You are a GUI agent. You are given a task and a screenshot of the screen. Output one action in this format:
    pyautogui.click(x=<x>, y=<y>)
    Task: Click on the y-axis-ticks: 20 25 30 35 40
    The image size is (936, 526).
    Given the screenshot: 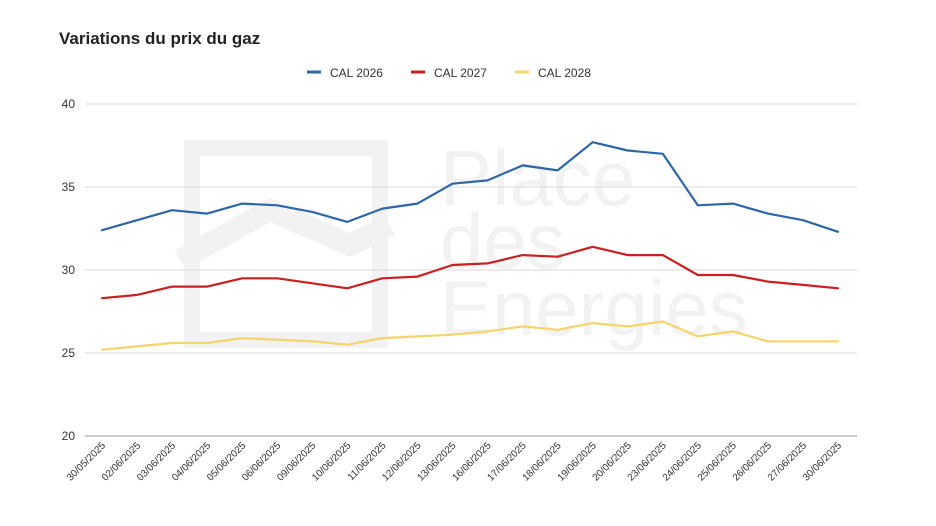 What is the action you would take?
    pyautogui.click(x=69, y=270)
    